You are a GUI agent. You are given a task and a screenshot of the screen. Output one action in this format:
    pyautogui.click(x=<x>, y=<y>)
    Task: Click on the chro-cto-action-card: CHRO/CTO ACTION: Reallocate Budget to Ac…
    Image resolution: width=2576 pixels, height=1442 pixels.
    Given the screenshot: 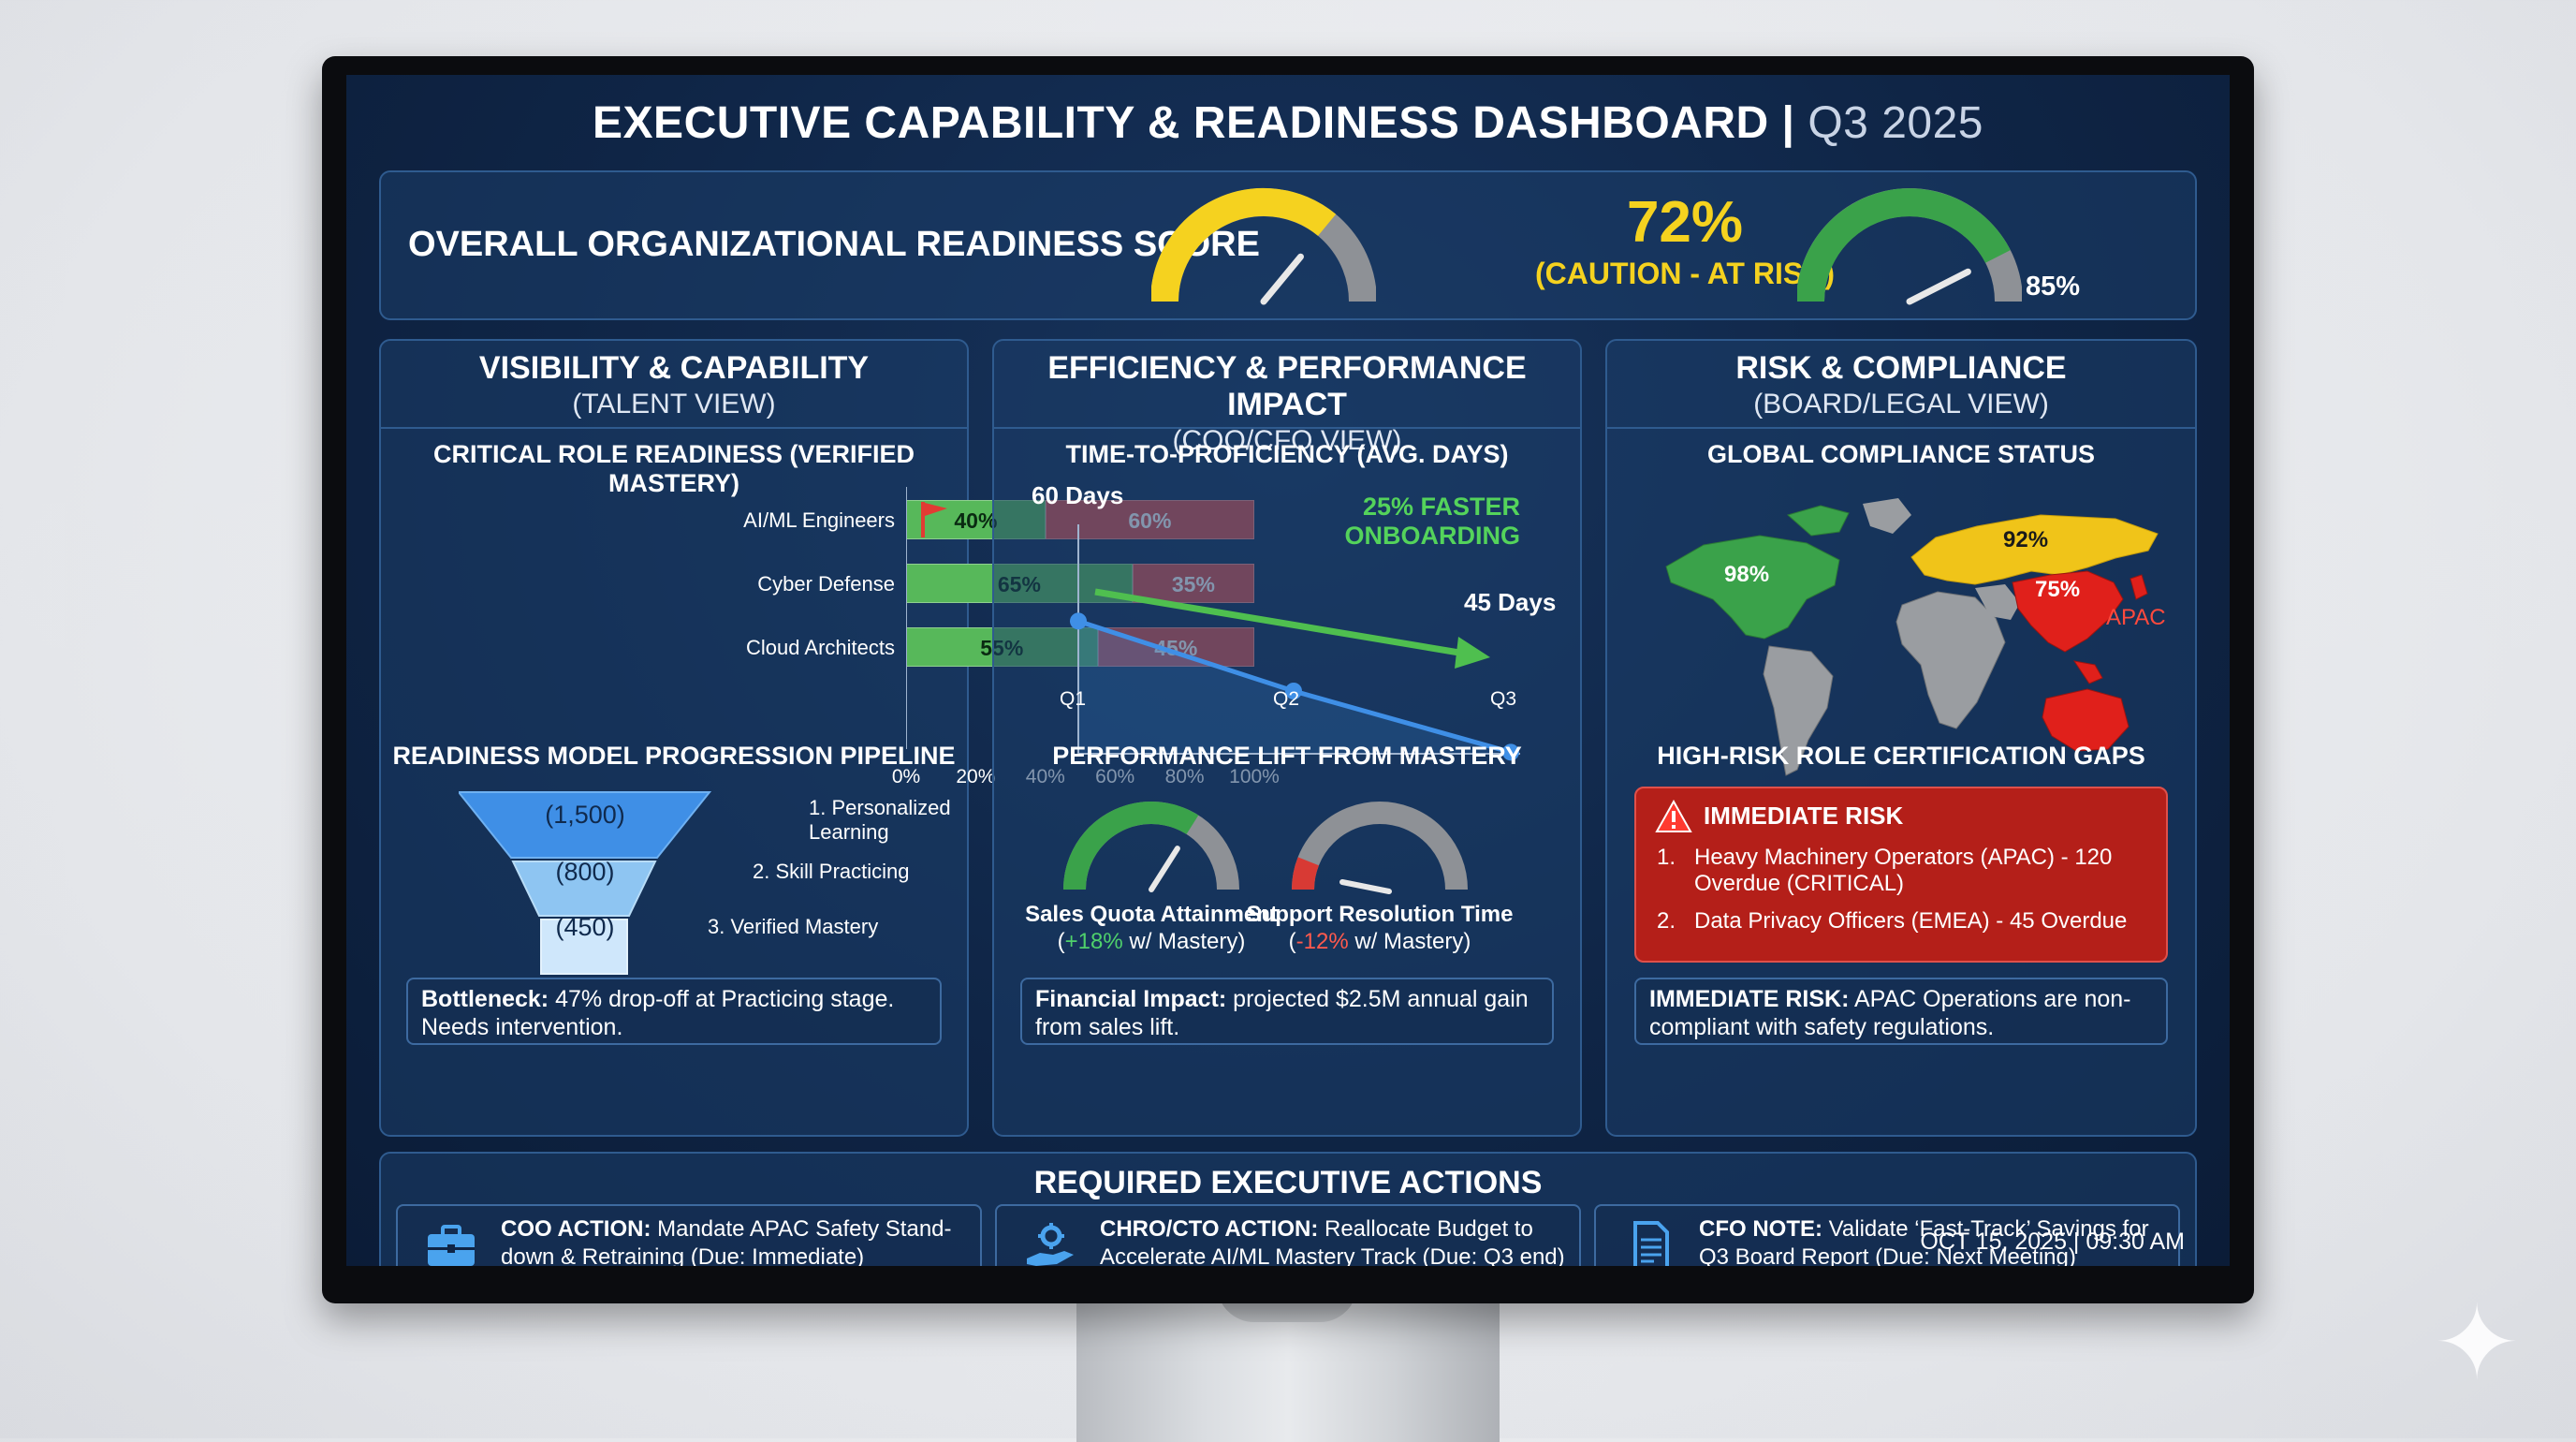 What is the action you would take?
    pyautogui.click(x=1288, y=1235)
    